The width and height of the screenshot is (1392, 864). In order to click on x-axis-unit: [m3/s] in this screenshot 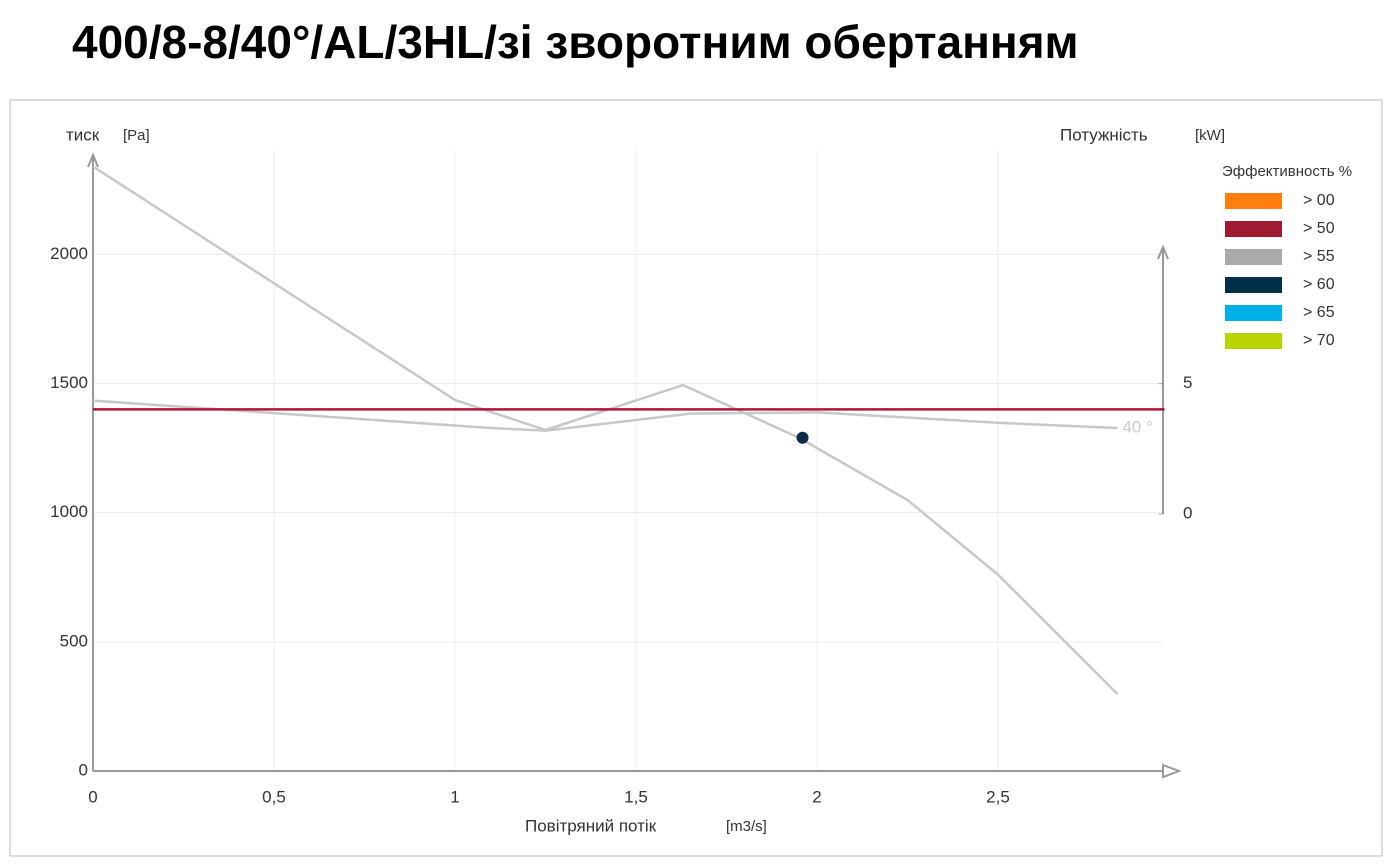, I will do `click(746, 826)`.